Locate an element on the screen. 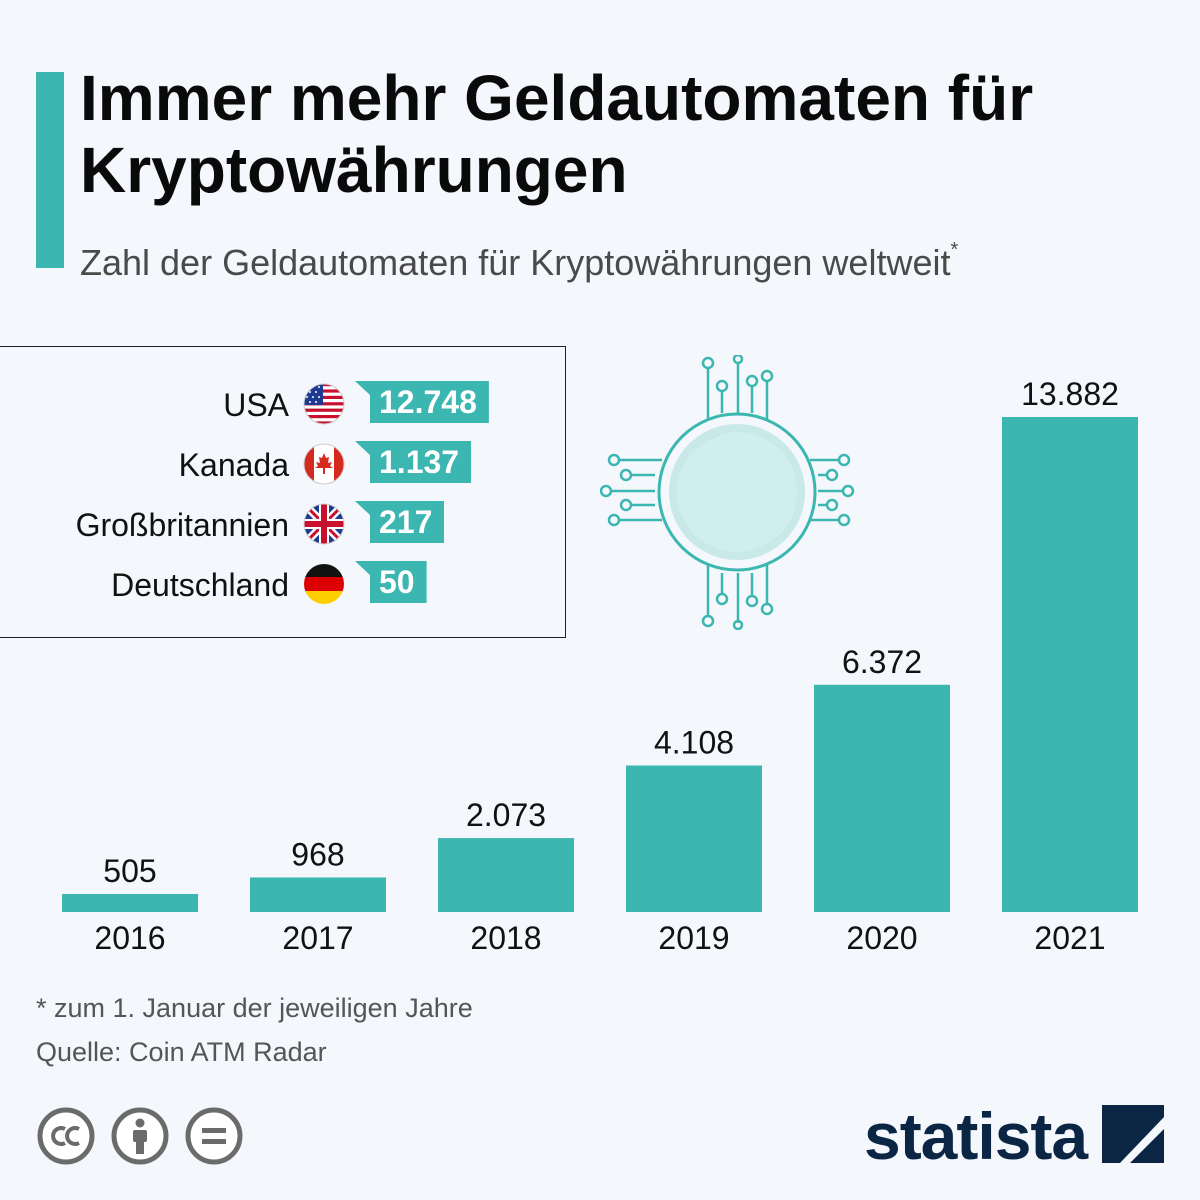 Image resolution: width=1200 pixels, height=1200 pixels. no-derivatives-icon is located at coordinates (214, 1136).